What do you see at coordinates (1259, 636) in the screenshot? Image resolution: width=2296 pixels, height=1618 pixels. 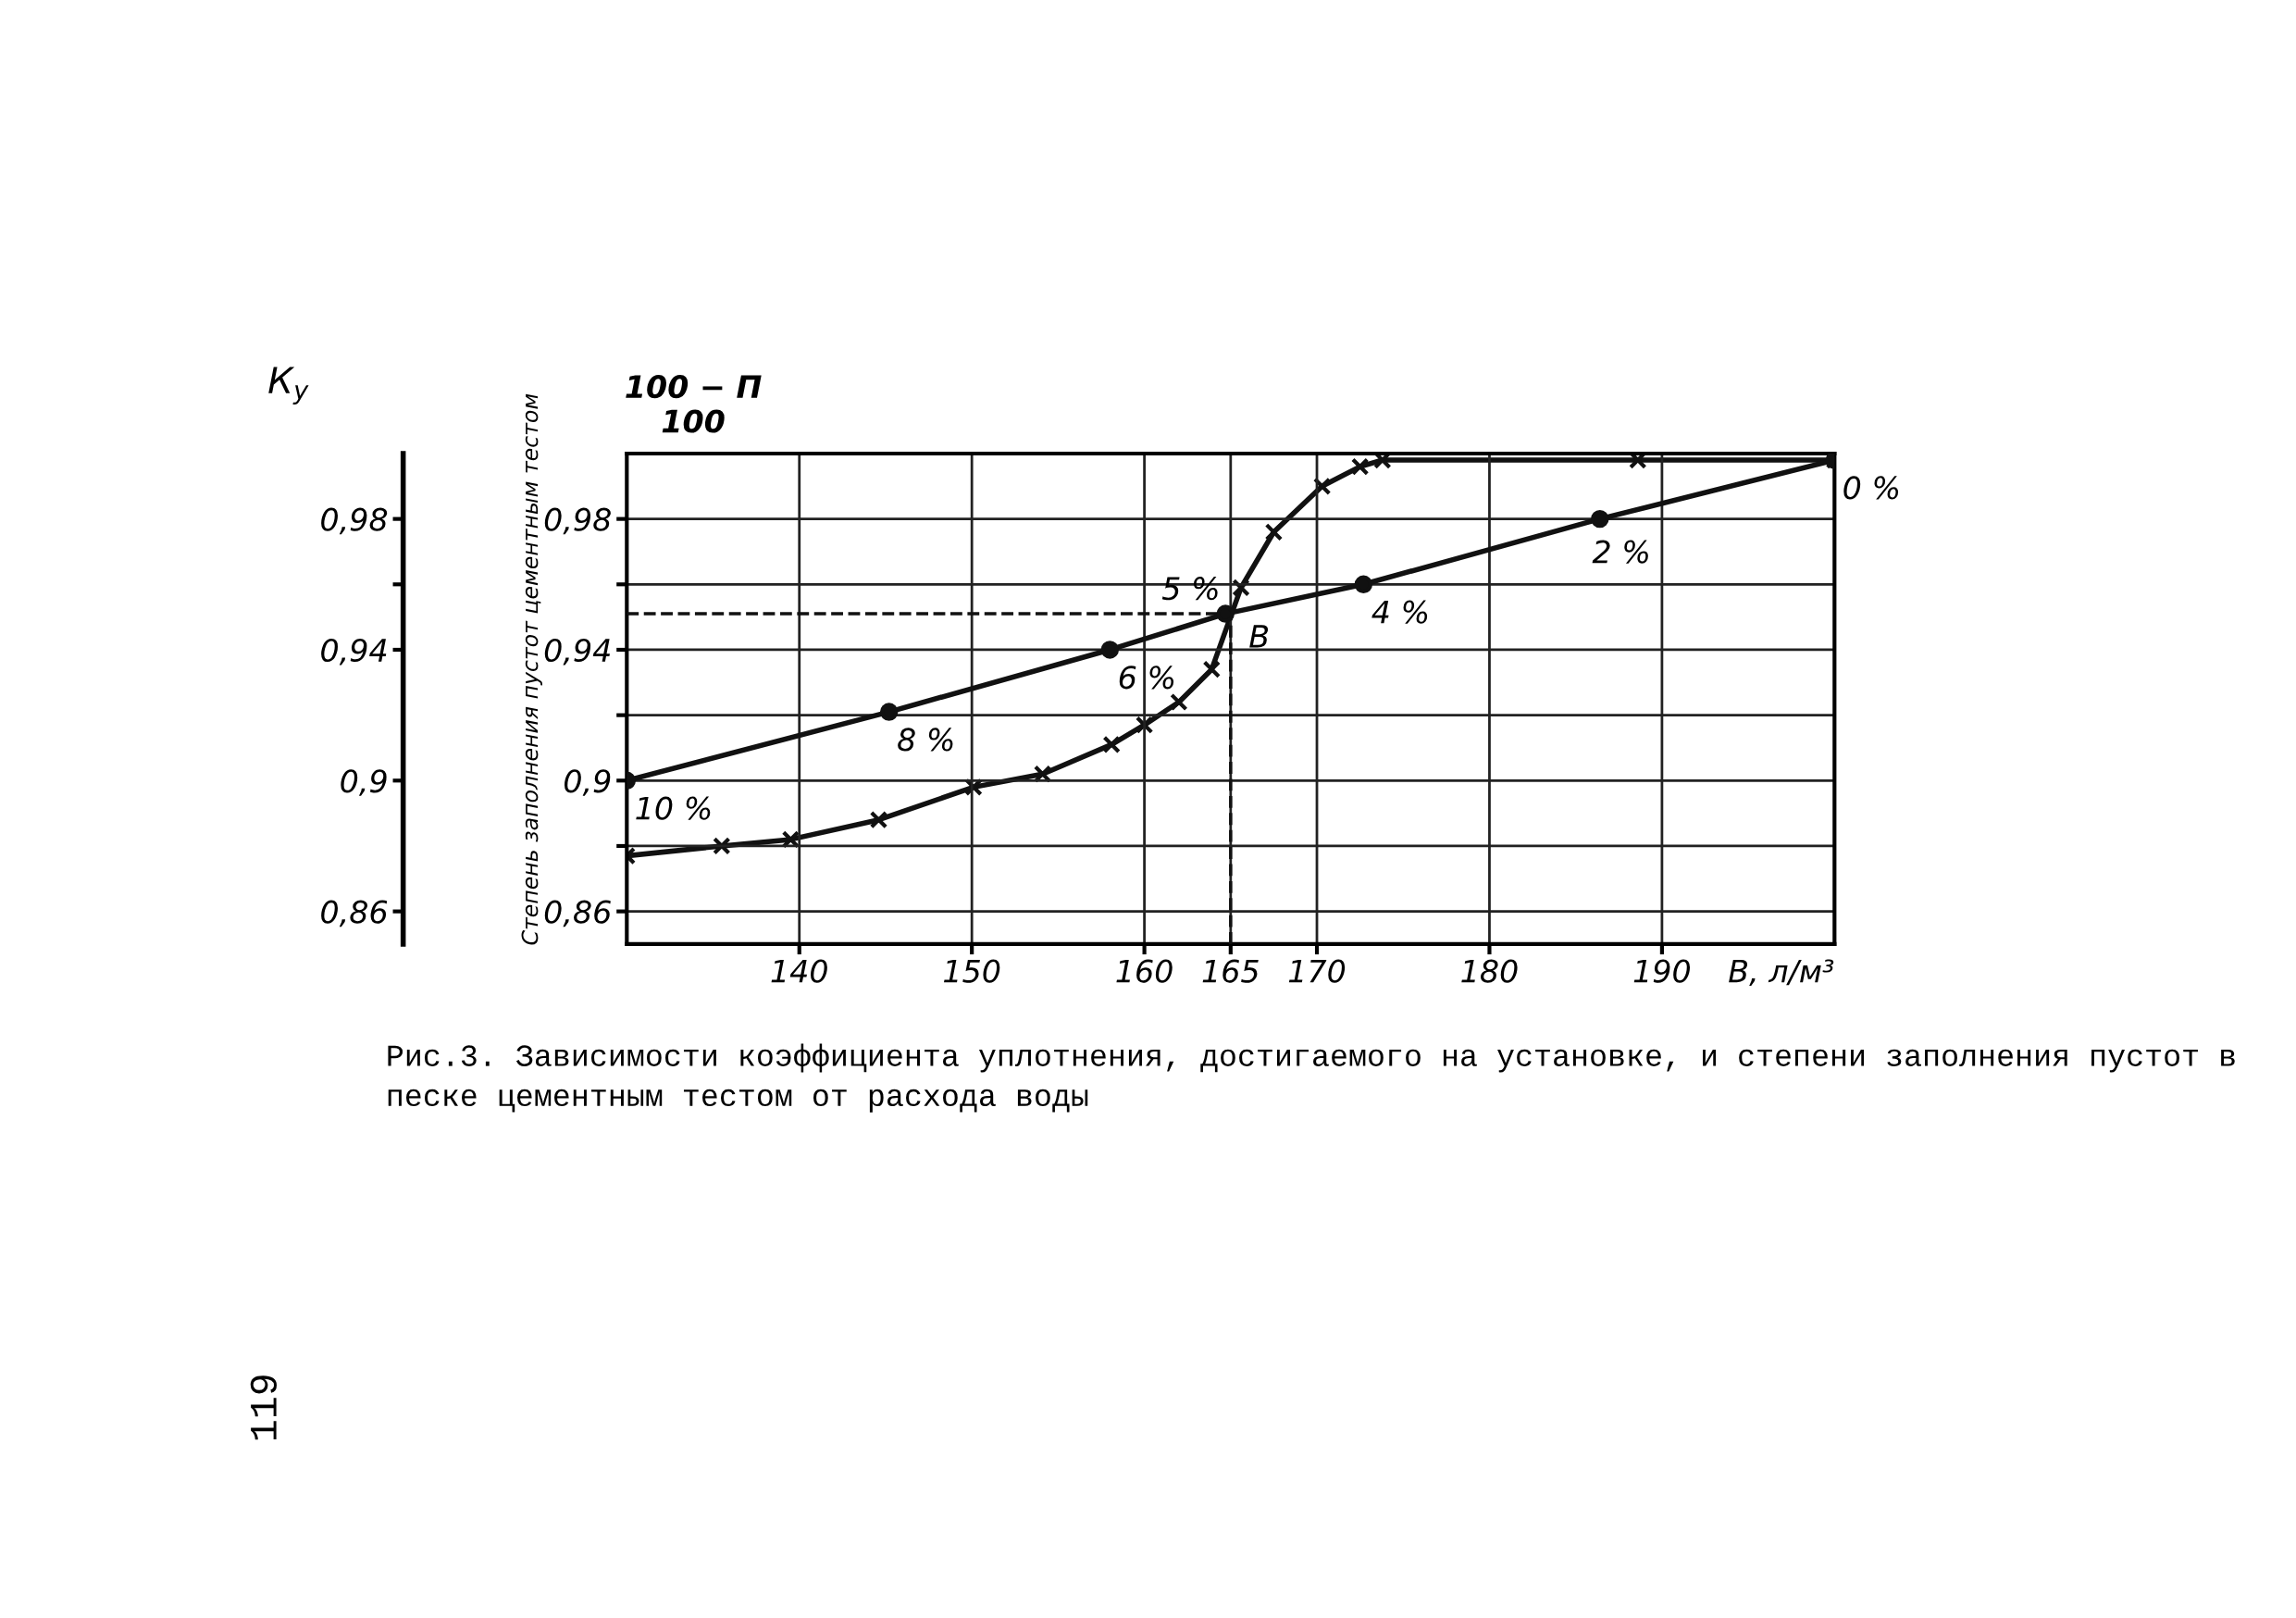 I see `annotation: В` at bounding box center [1259, 636].